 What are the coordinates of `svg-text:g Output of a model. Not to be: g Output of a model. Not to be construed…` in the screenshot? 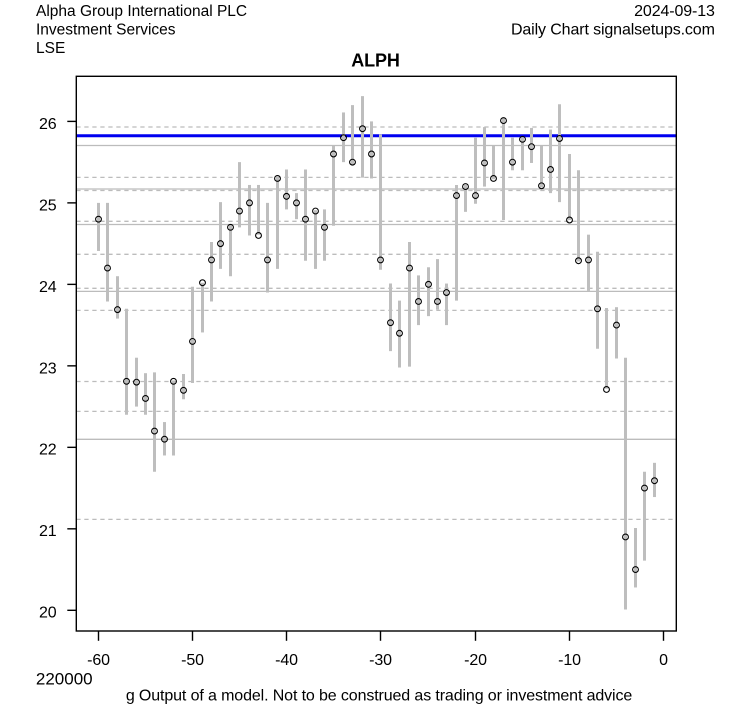 It's located at (379, 696).